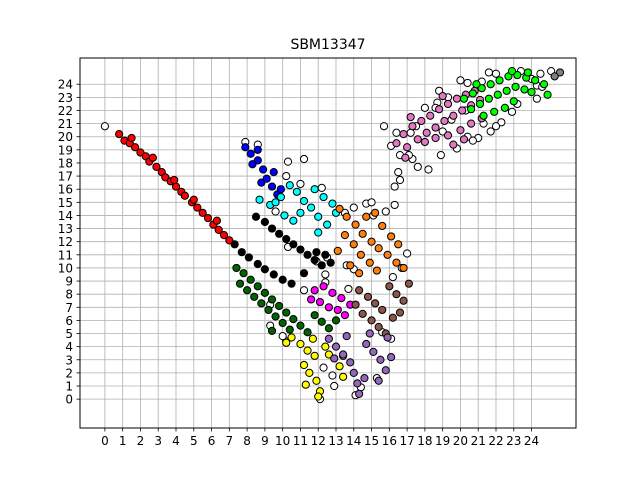  What do you see at coordinates (495, 441) in the screenshot?
I see `x-tick-label: 22` at bounding box center [495, 441].